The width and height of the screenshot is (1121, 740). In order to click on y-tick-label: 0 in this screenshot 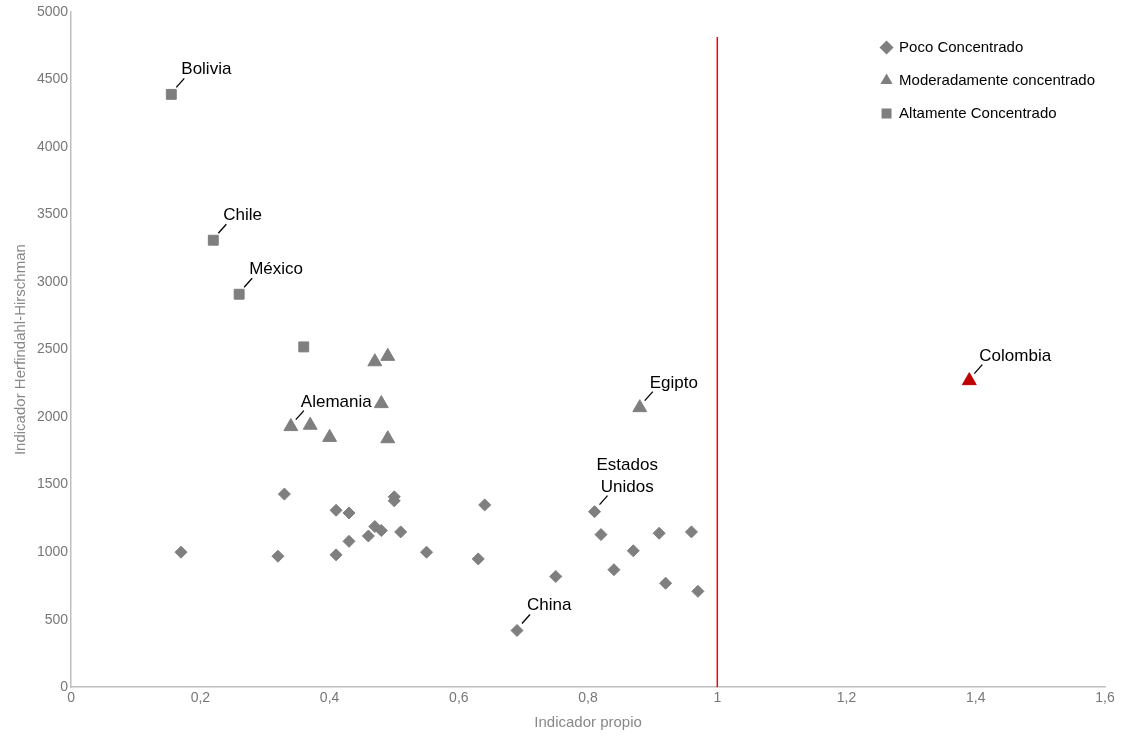, I will do `click(64, 686)`.